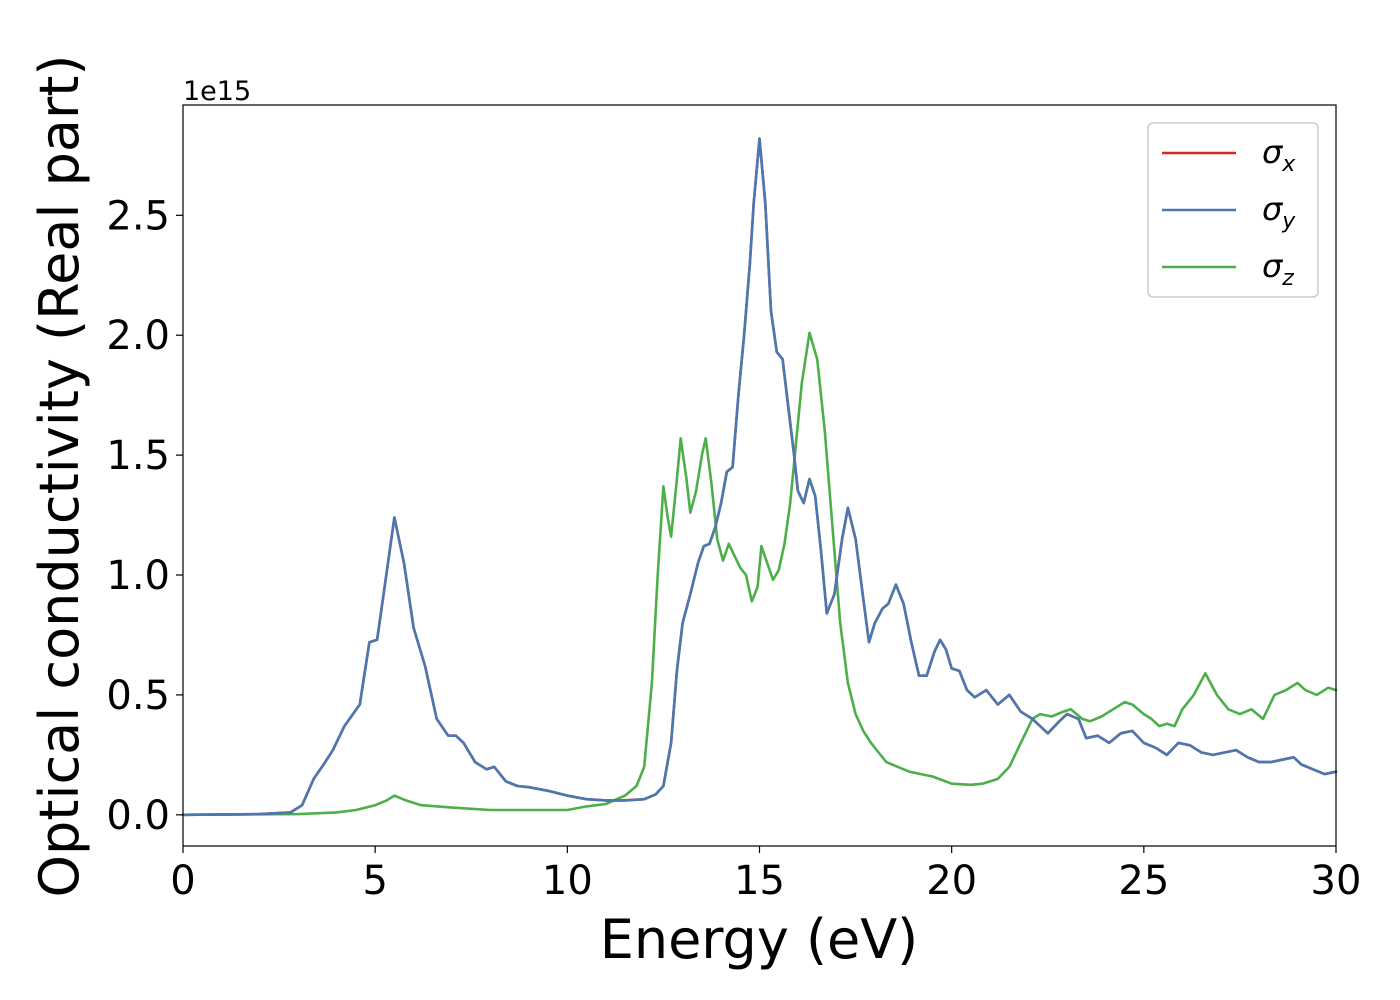 The image size is (1400, 1000). I want to click on x-tick-label: 20, so click(951, 881).